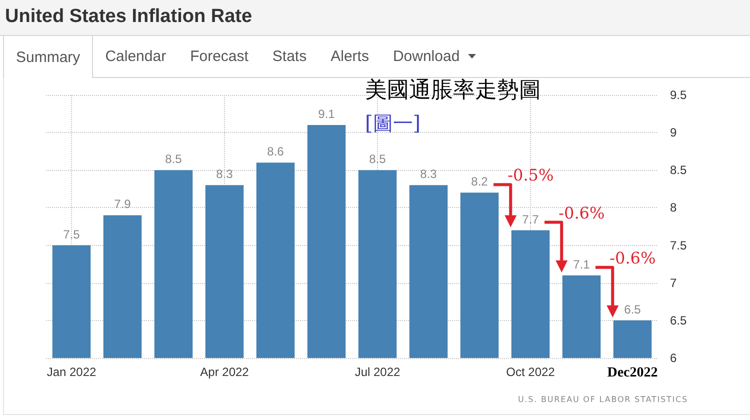 The width and height of the screenshot is (750, 420). Describe the element at coordinates (679, 170) in the screenshot. I see `y-tick-label: 8.5` at that location.